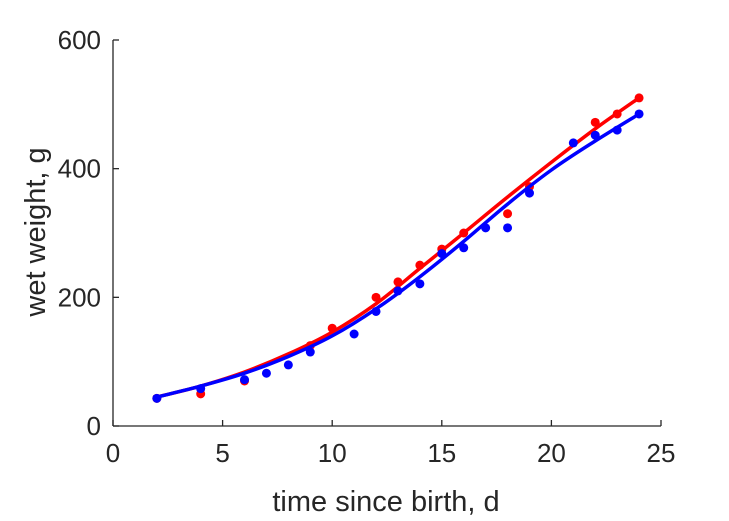  I want to click on x-tick-label: 0, so click(113, 453).